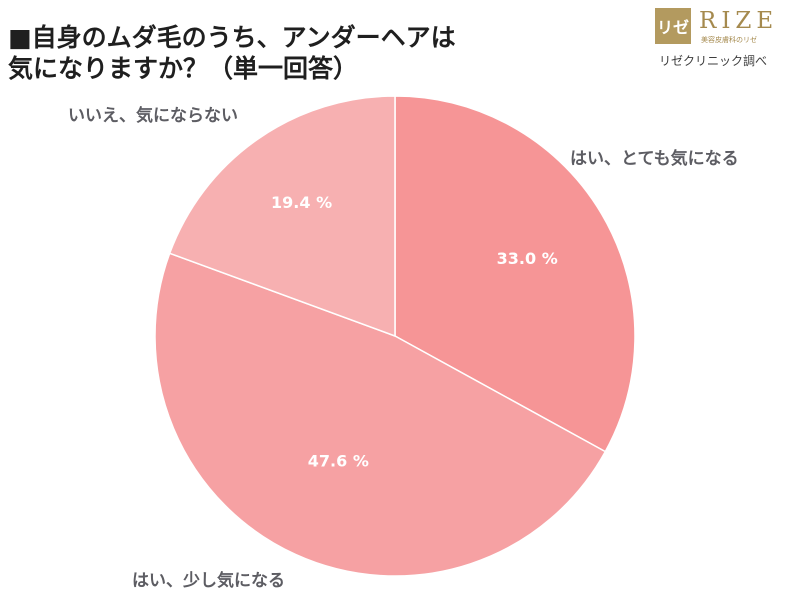 Image resolution: width=800 pixels, height=600 pixels. I want to click on rize-logo-mark: リゼ, so click(673, 26).